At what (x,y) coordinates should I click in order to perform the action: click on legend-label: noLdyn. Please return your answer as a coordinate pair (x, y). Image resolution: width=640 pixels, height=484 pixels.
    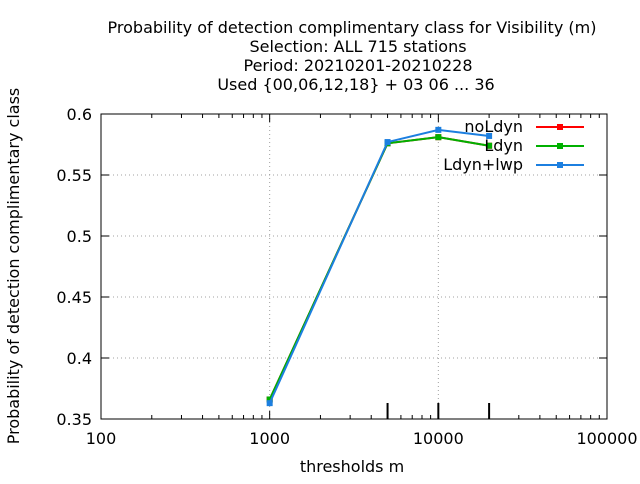
    Looking at the image, I should click on (493, 126).